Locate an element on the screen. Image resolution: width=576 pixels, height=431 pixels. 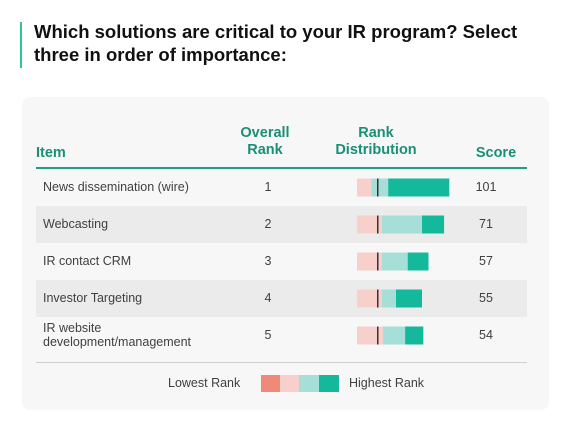
header-rank-distribution: Rank Distribution is located at coordinates (376, 141).